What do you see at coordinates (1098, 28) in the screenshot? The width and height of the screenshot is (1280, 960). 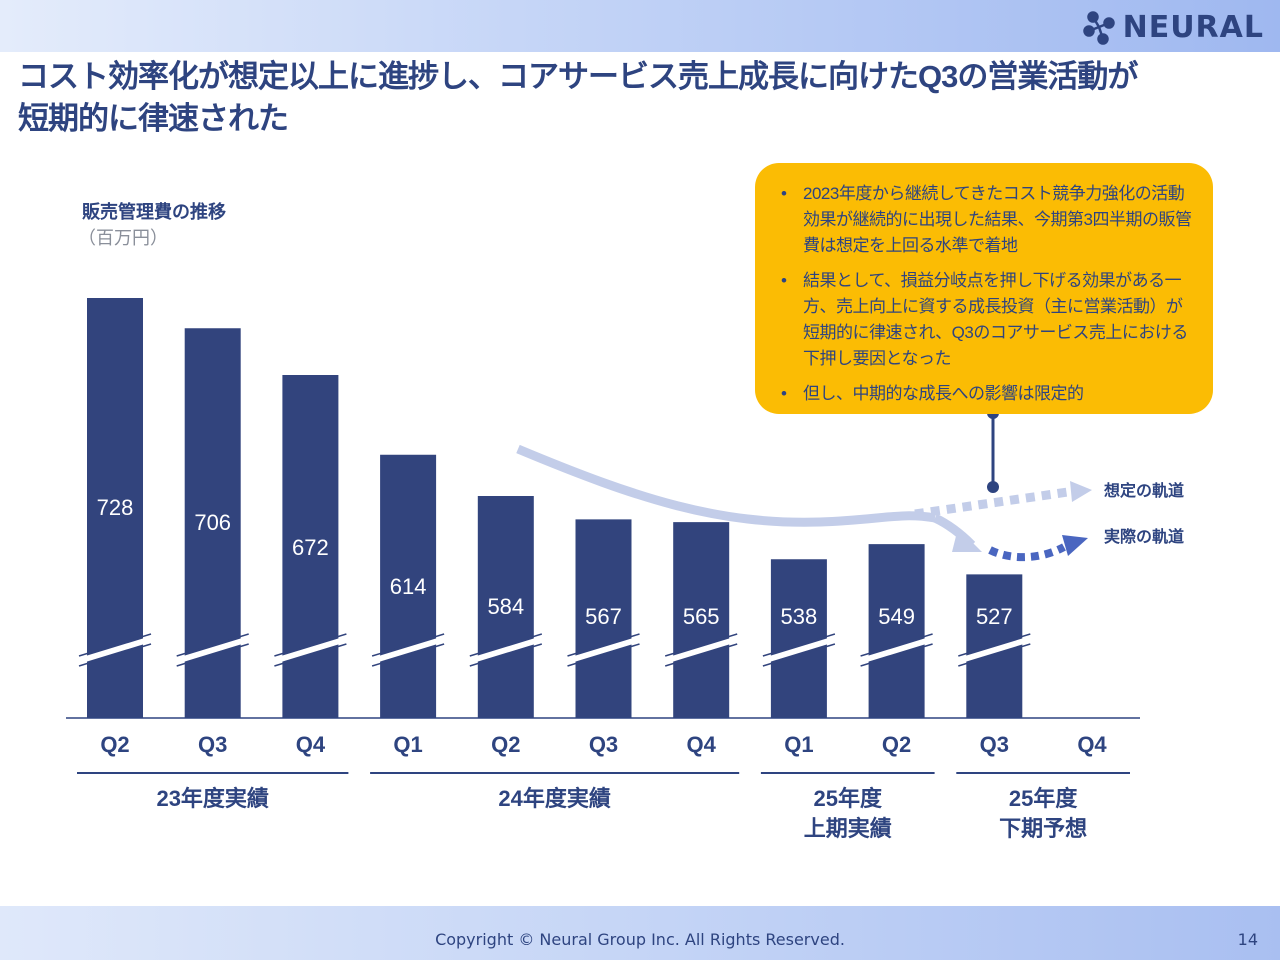 I see `neural-logo-icon` at bounding box center [1098, 28].